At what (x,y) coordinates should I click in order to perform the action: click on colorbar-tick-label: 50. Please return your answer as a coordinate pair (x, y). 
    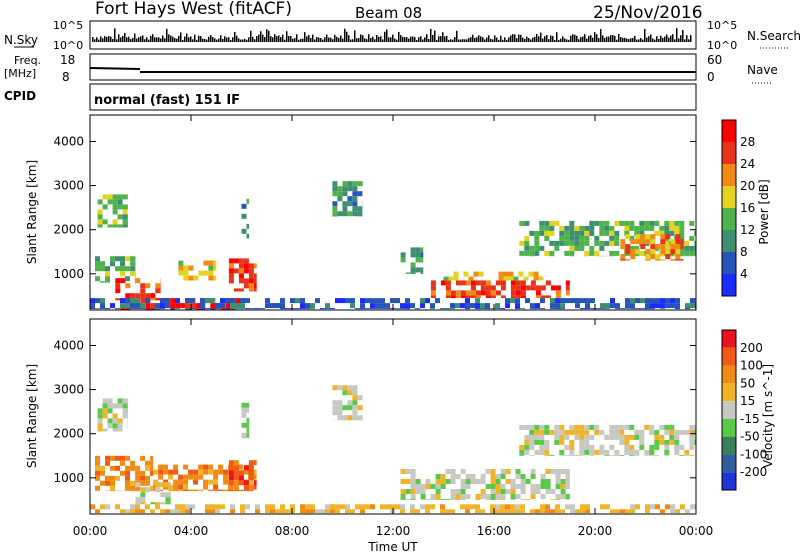
    Looking at the image, I should click on (747, 383).